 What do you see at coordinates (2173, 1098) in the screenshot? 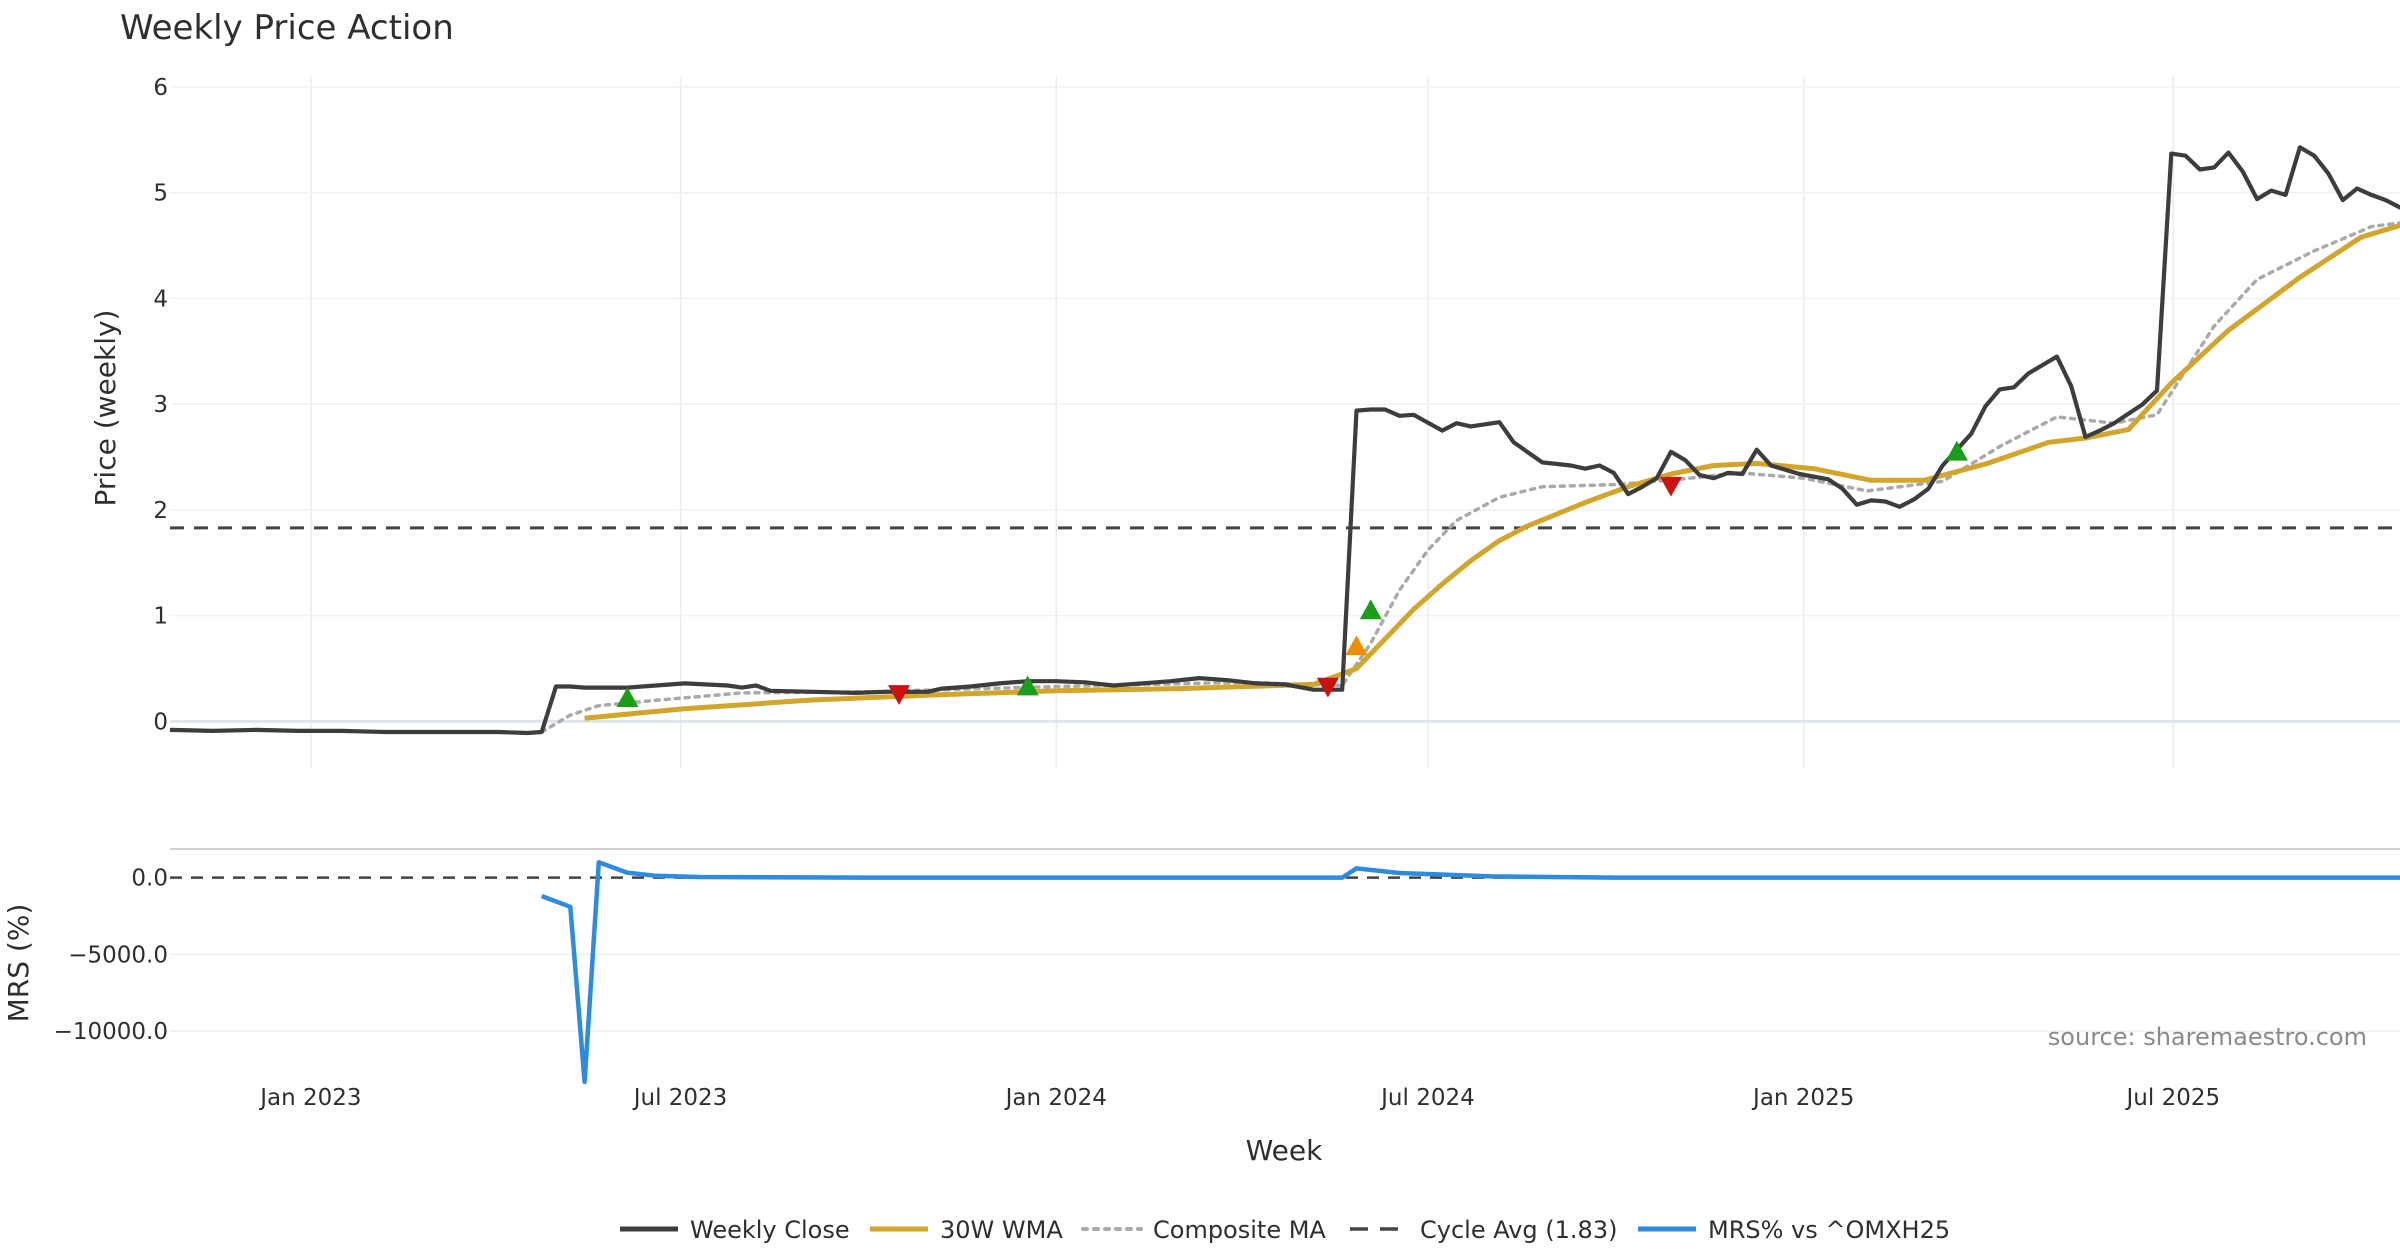
I see `x-tick-label: Jul 2025` at bounding box center [2173, 1098].